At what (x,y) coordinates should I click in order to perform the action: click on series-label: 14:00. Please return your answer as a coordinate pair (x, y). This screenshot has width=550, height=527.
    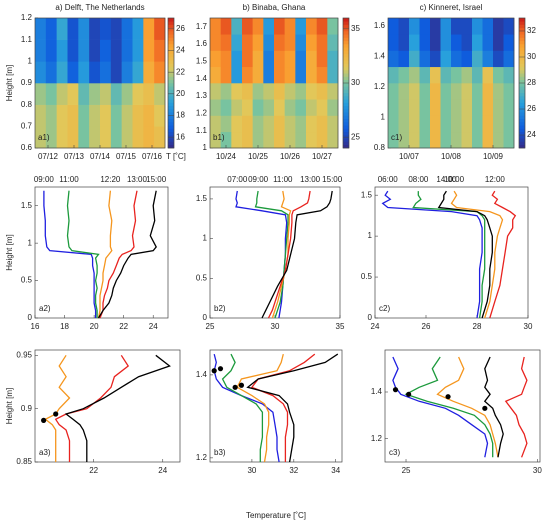
    Looking at the image, I should click on (446, 179).